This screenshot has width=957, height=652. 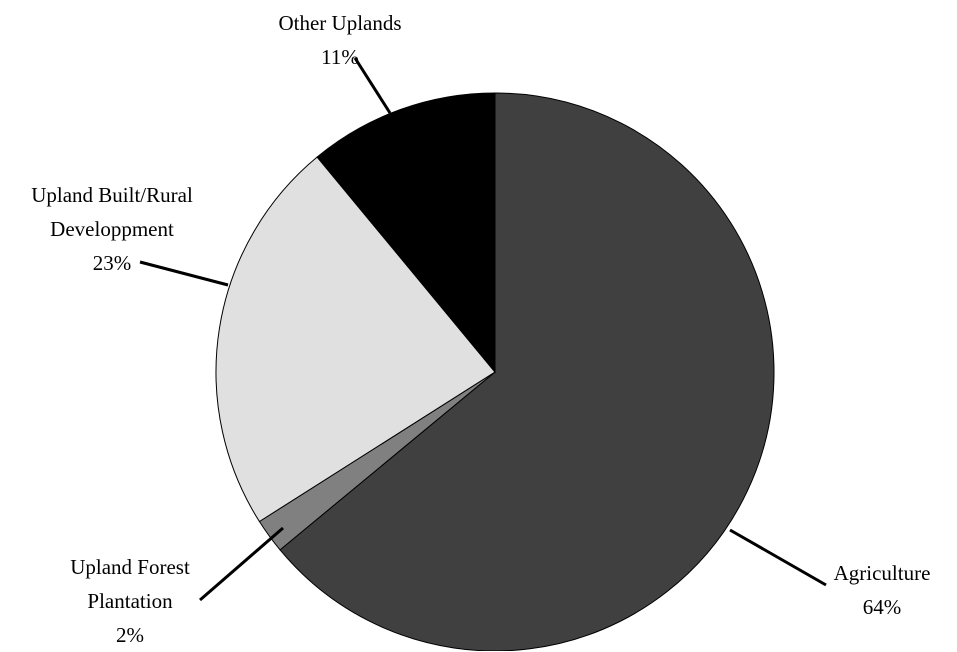 What do you see at coordinates (882, 607) in the screenshot?
I see `value-label: 64%` at bounding box center [882, 607].